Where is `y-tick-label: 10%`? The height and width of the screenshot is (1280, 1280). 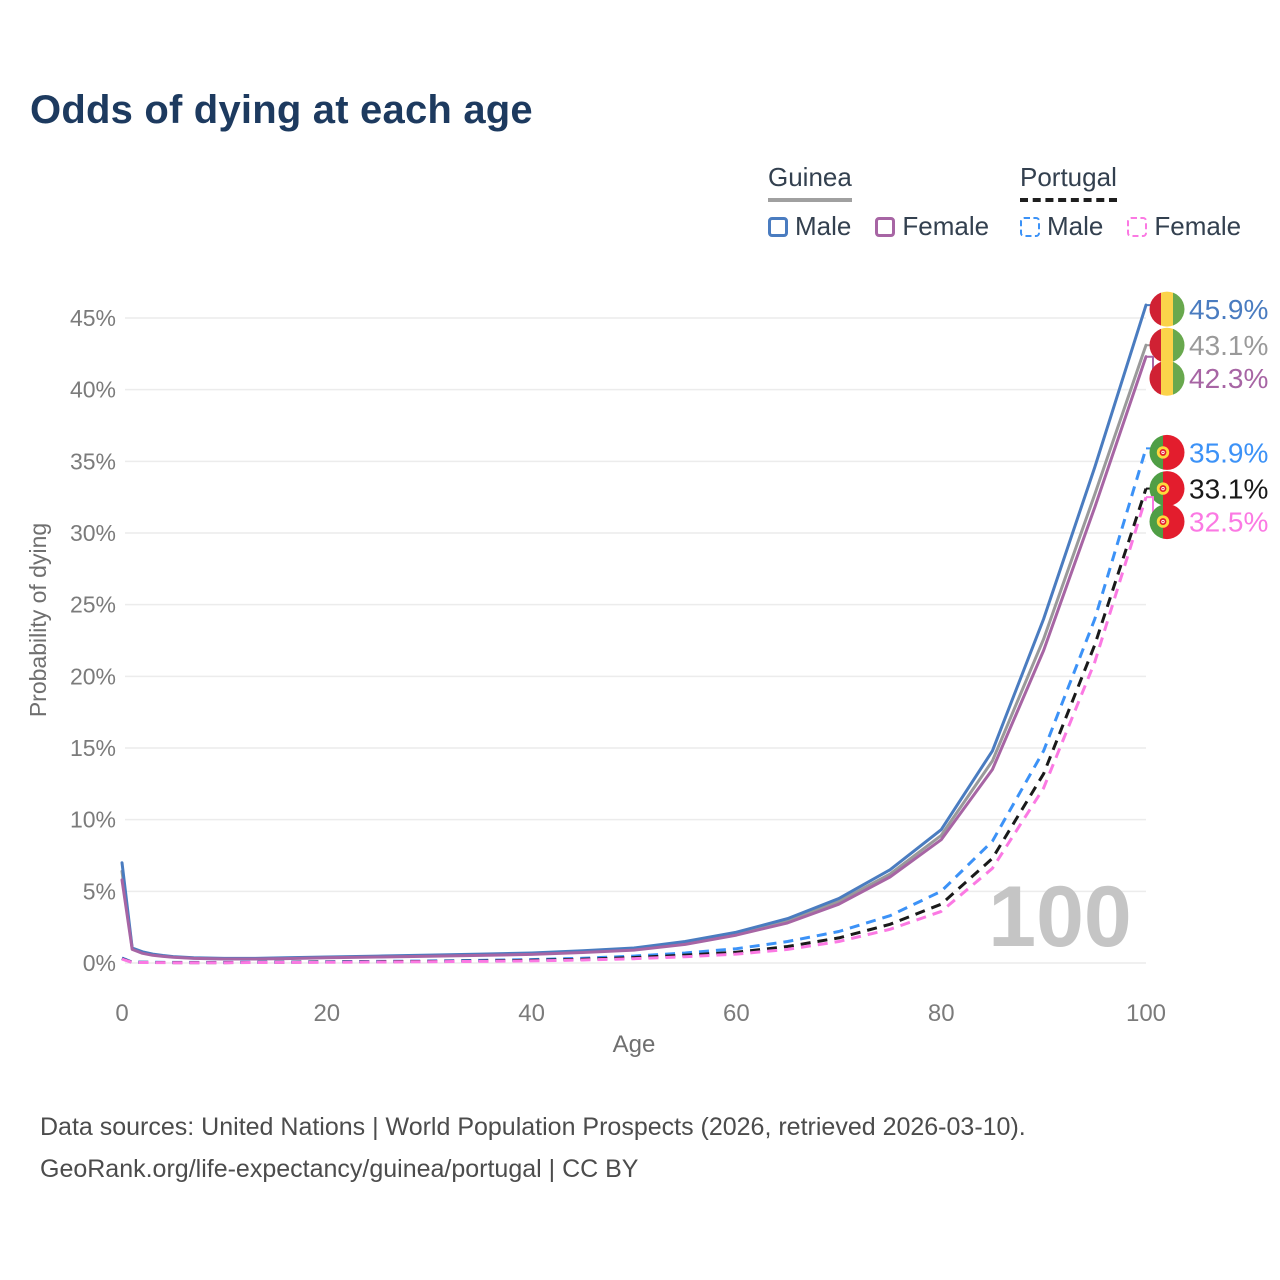
y-tick-label: 10% is located at coordinates (93, 820).